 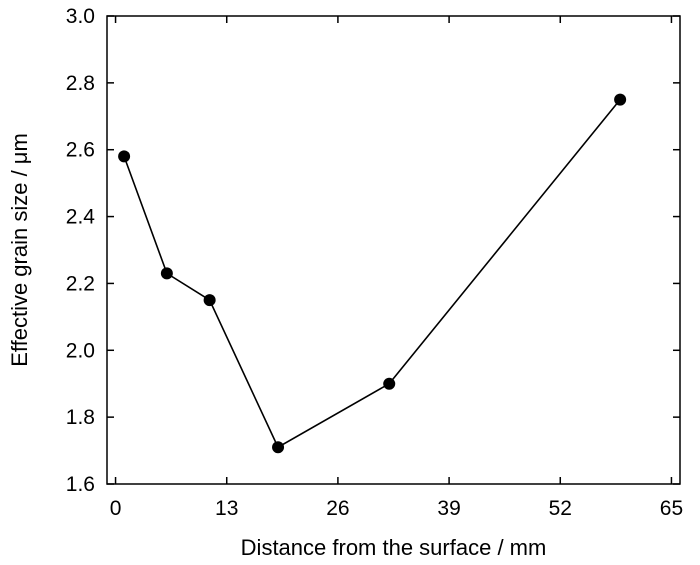 I want to click on y-tick-label: 2.8, so click(x=80, y=83).